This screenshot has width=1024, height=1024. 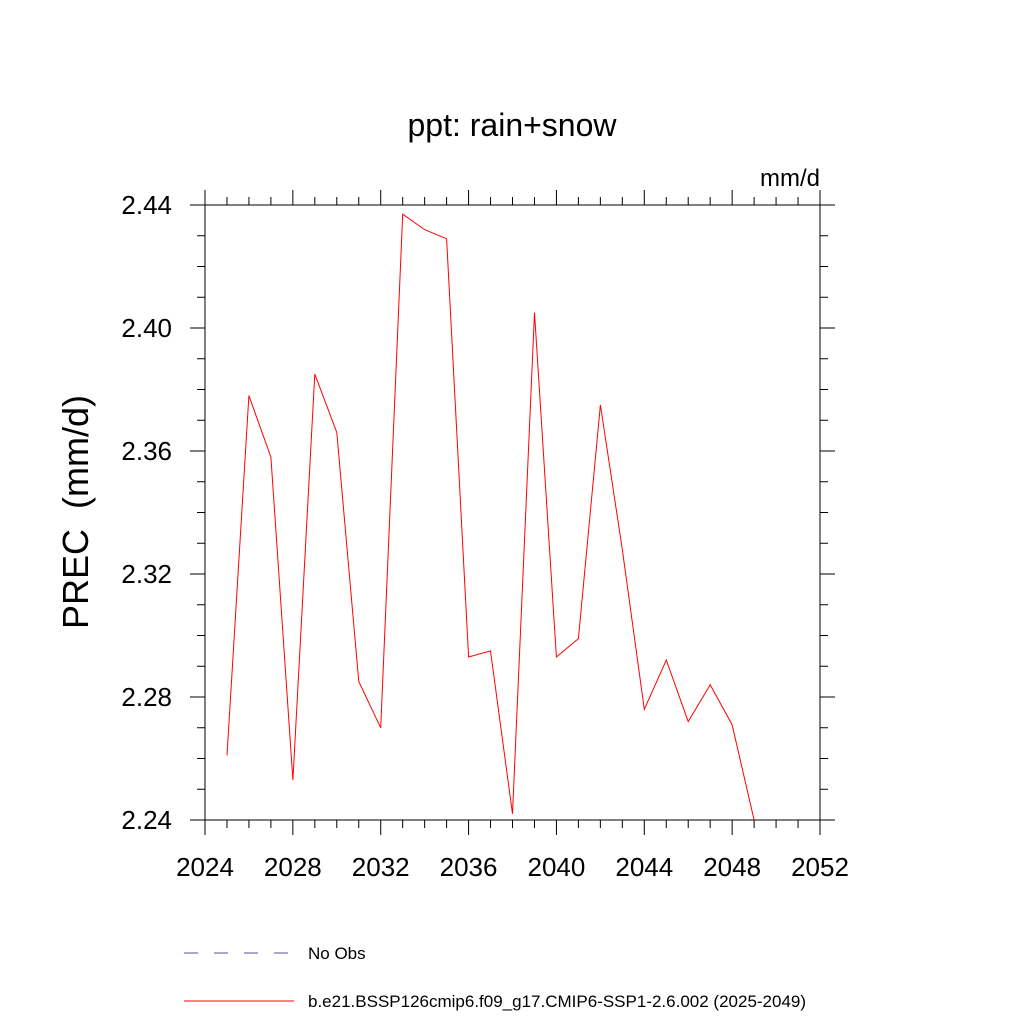 I want to click on x-tick-label: 2036, so click(x=469, y=867).